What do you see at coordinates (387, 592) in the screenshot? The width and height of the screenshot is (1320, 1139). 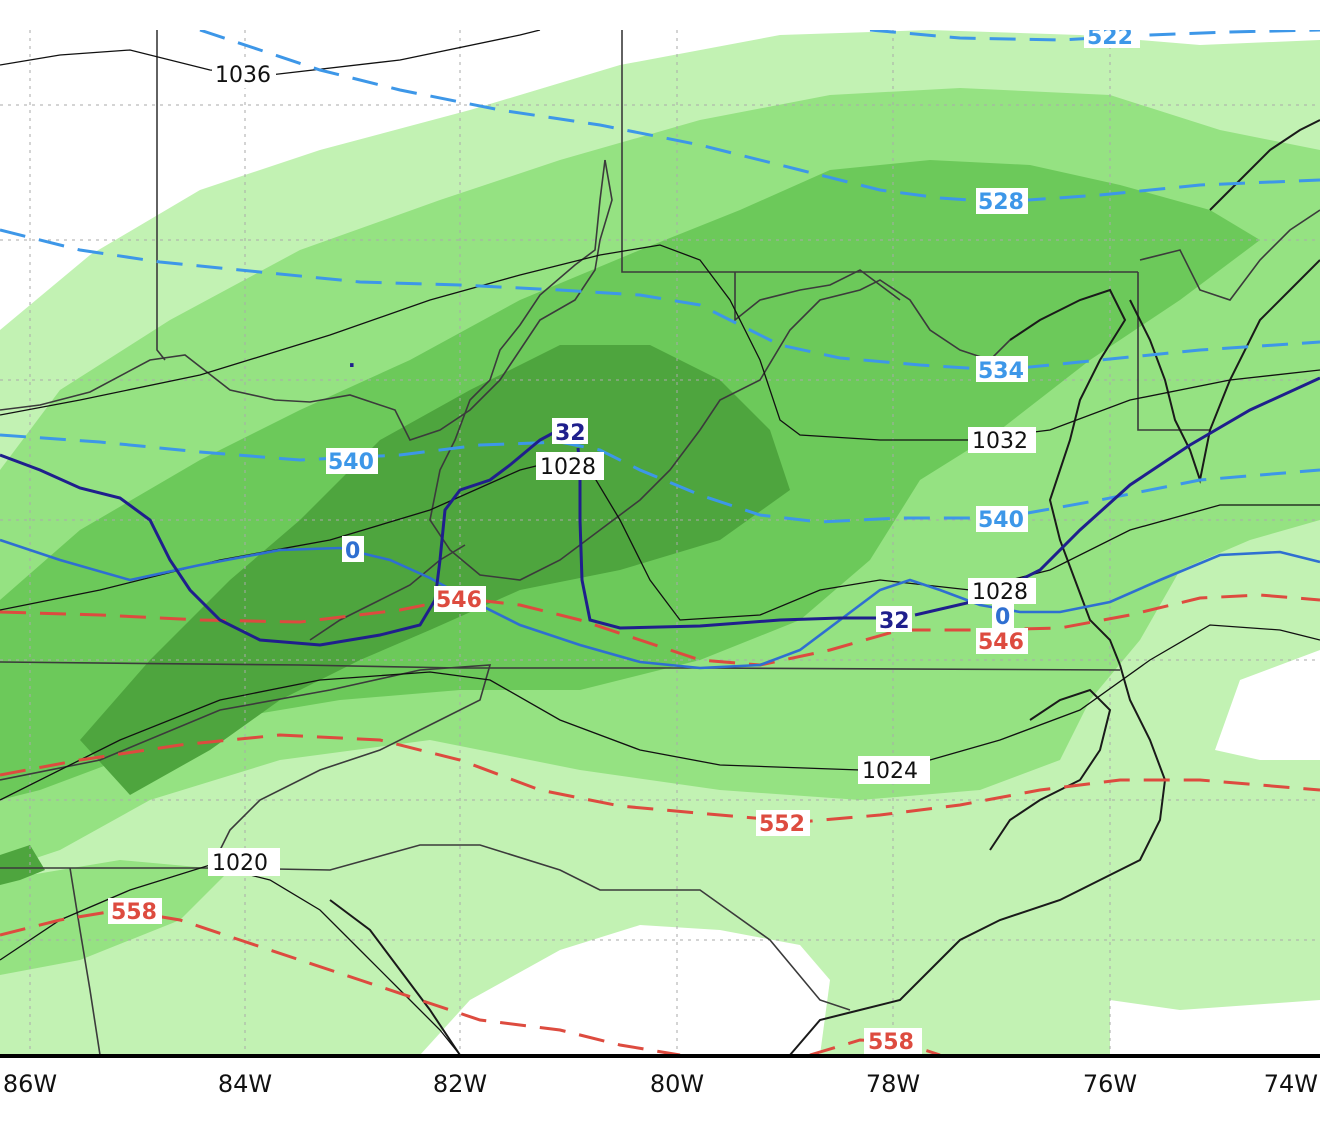 I see `border-ky-va` at bounding box center [387, 592].